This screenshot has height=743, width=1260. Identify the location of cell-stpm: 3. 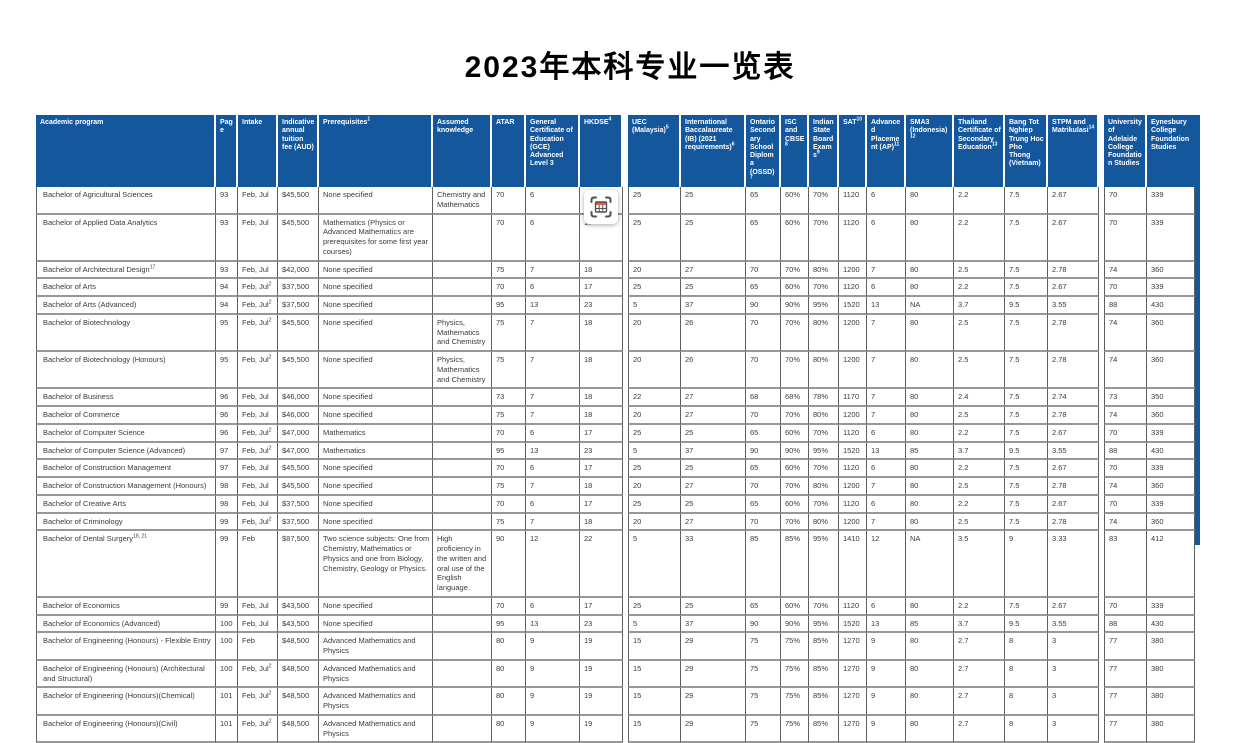
(1073, 647).